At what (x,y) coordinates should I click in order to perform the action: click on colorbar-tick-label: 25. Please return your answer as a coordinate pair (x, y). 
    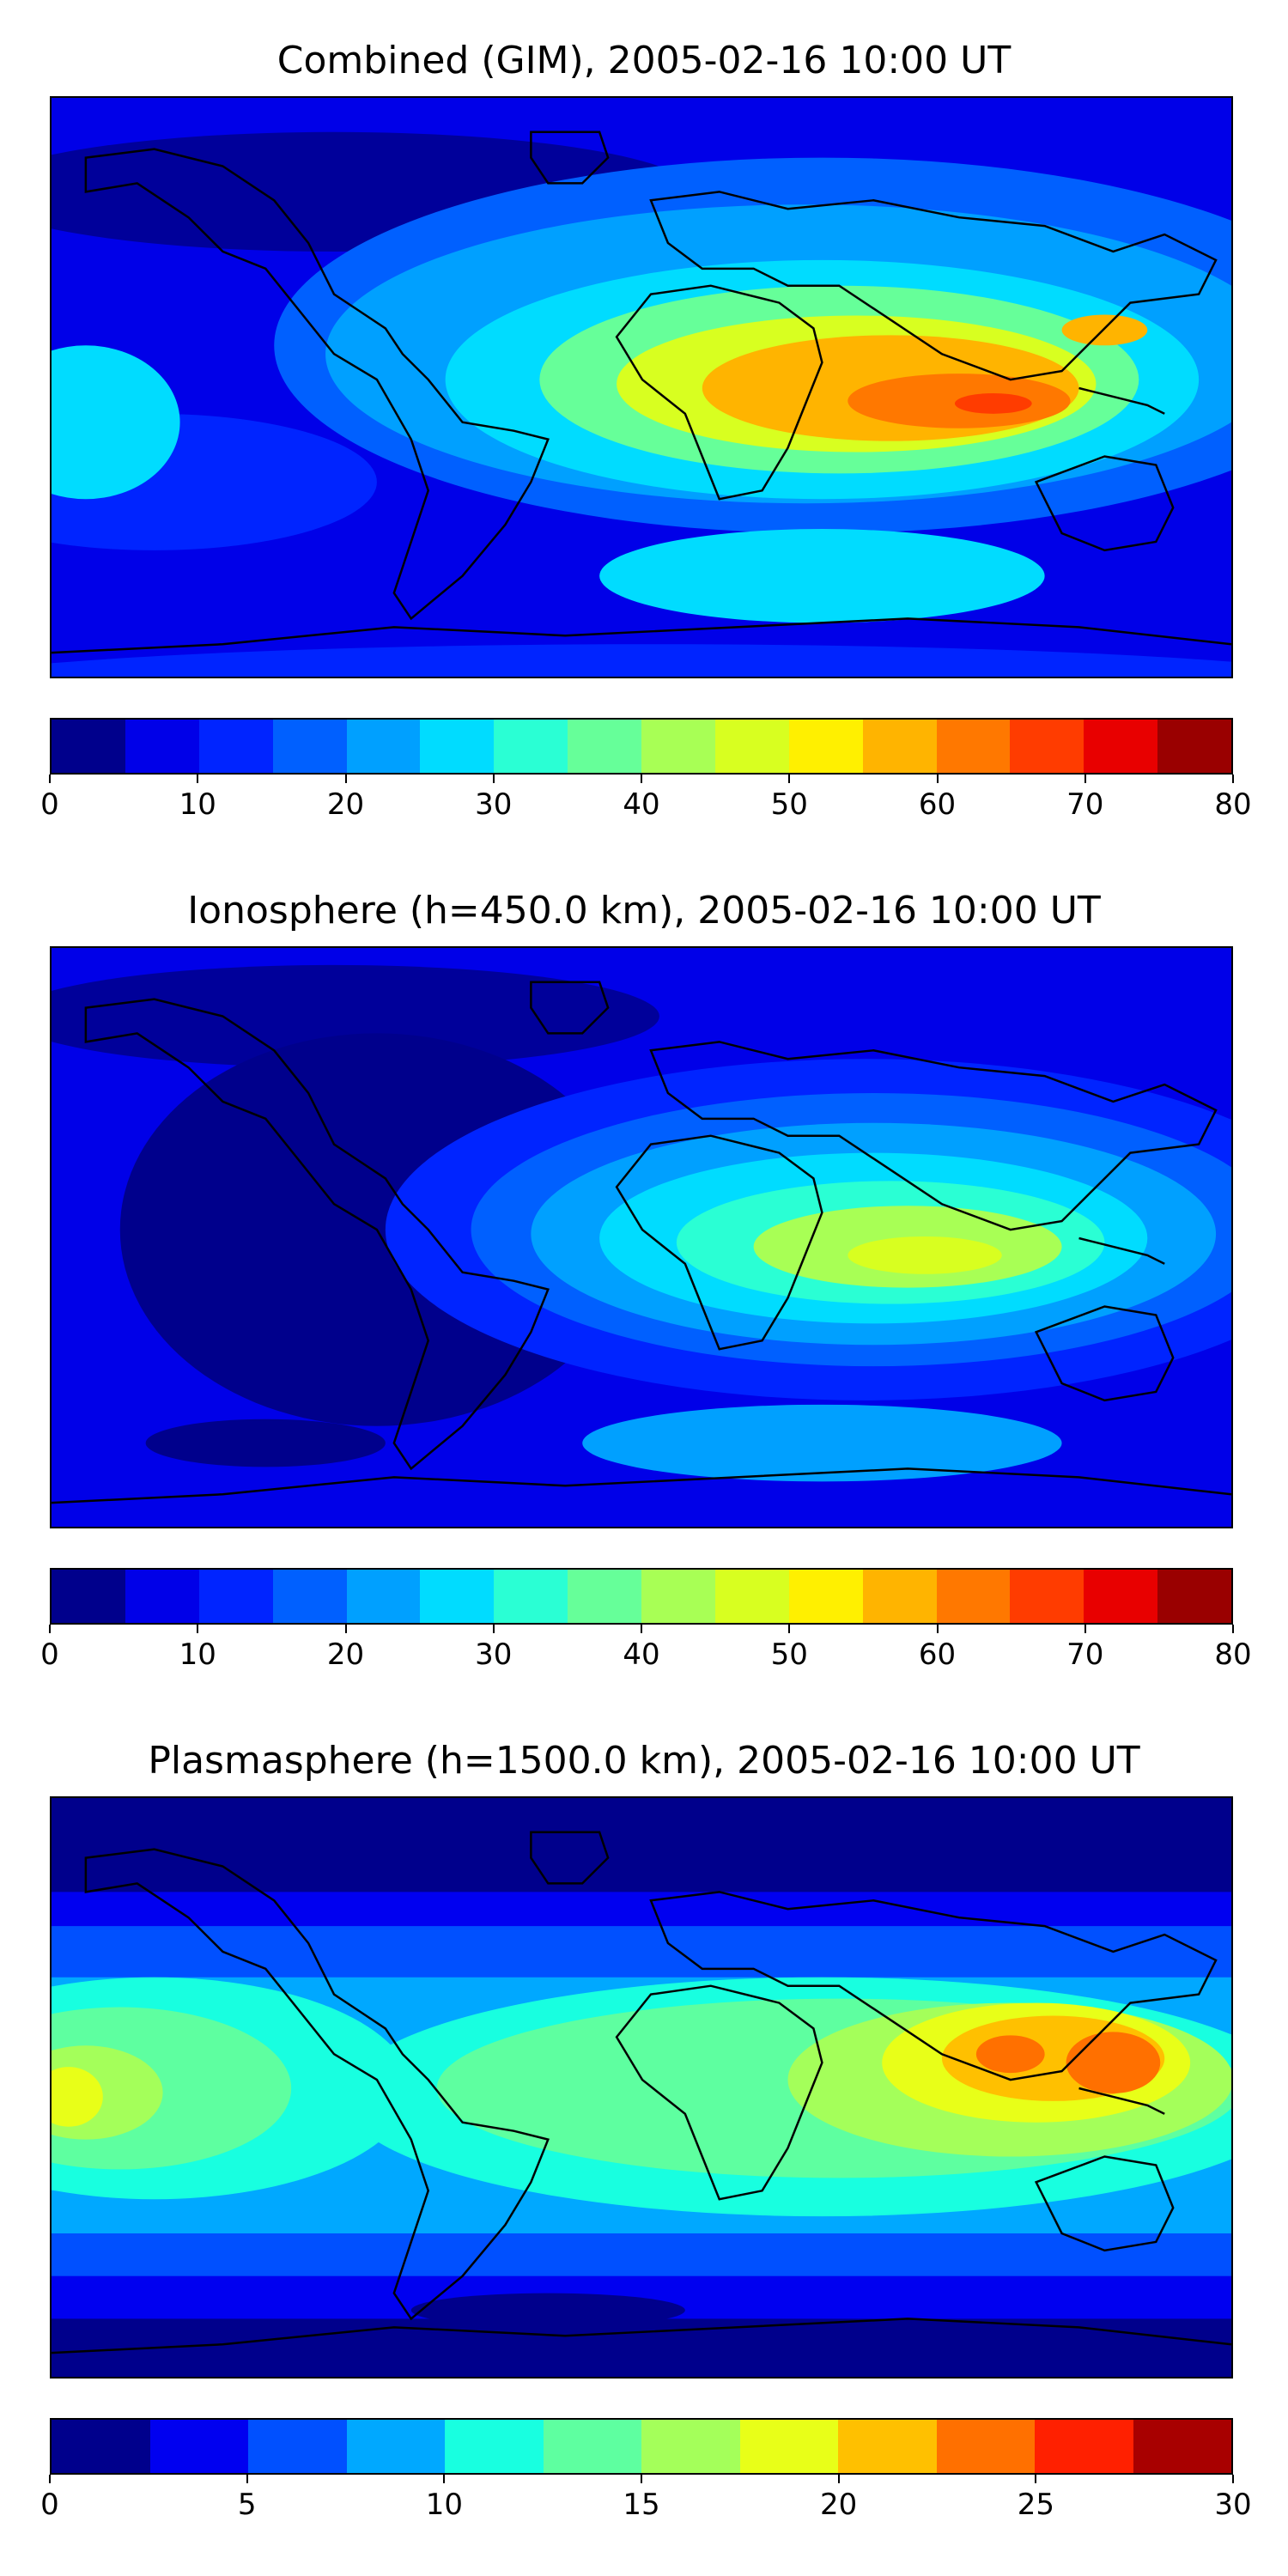
    Looking at the image, I should click on (1035, 2505).